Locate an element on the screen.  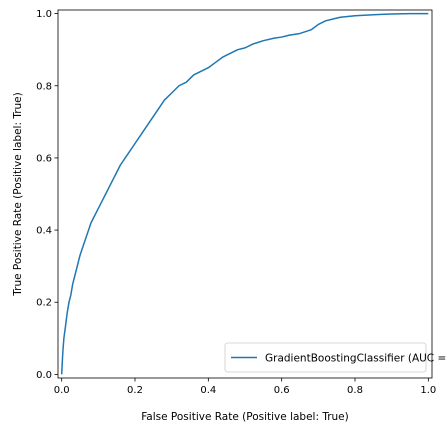
x-tick-label: 0.0 is located at coordinates (62, 390).